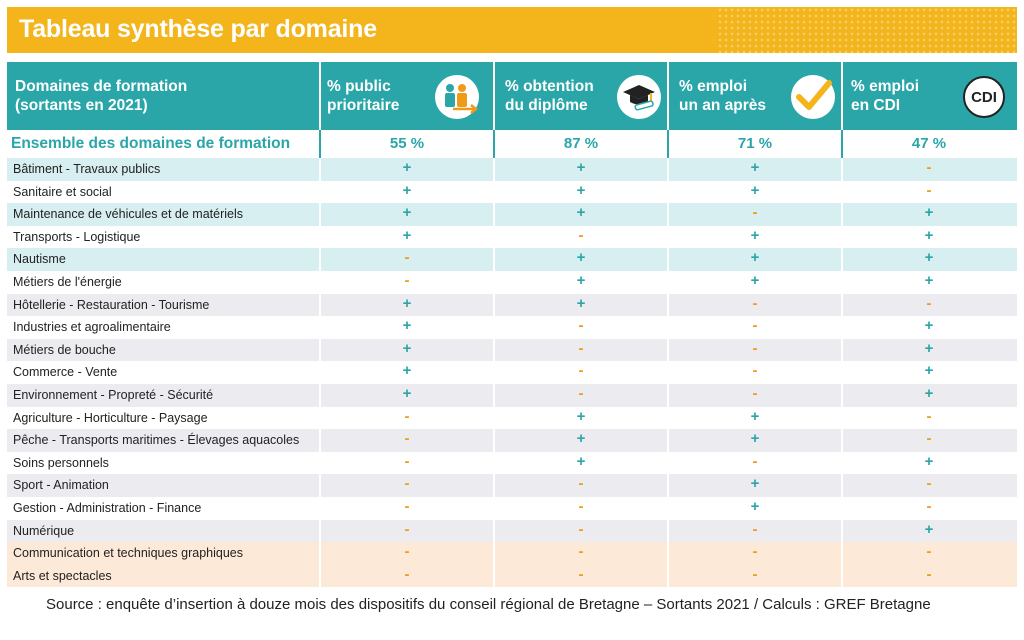 The width and height of the screenshot is (1024, 640). I want to click on domain-label: Métiers de l'énergie, so click(67, 281).